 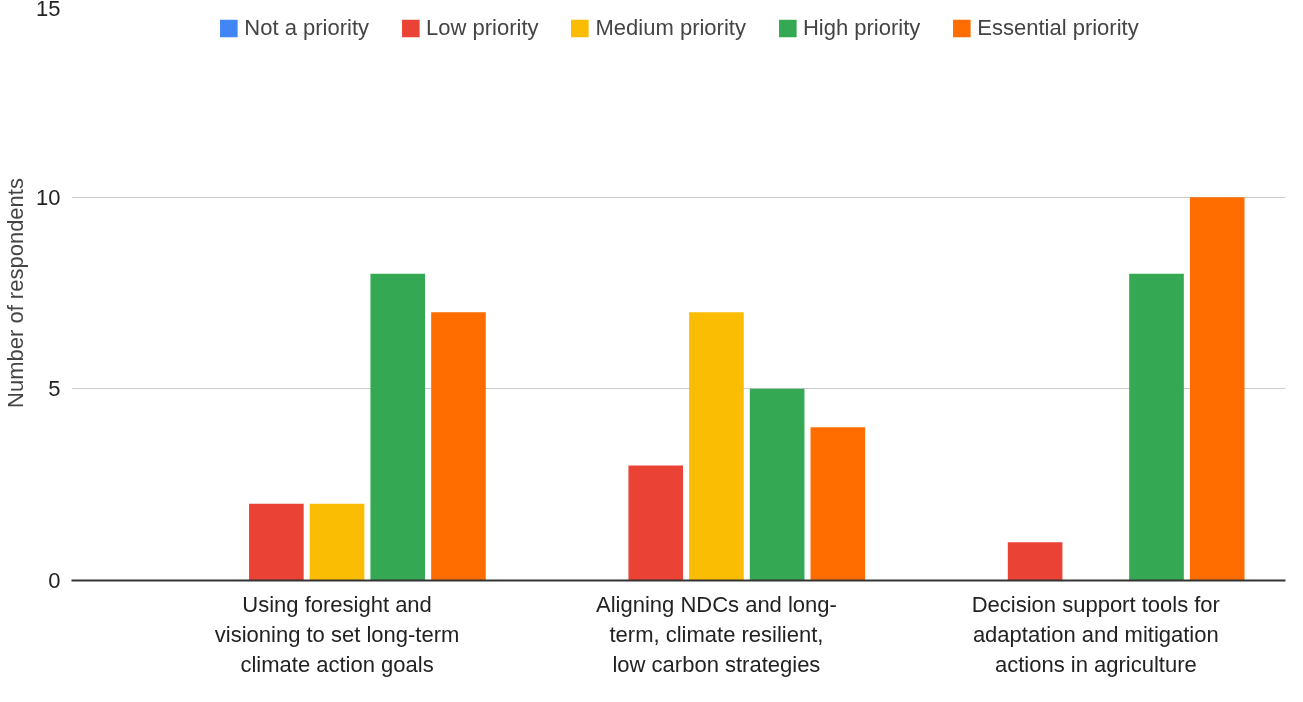 What do you see at coordinates (1058, 28) in the screenshot?
I see `legend-label: Essential priority` at bounding box center [1058, 28].